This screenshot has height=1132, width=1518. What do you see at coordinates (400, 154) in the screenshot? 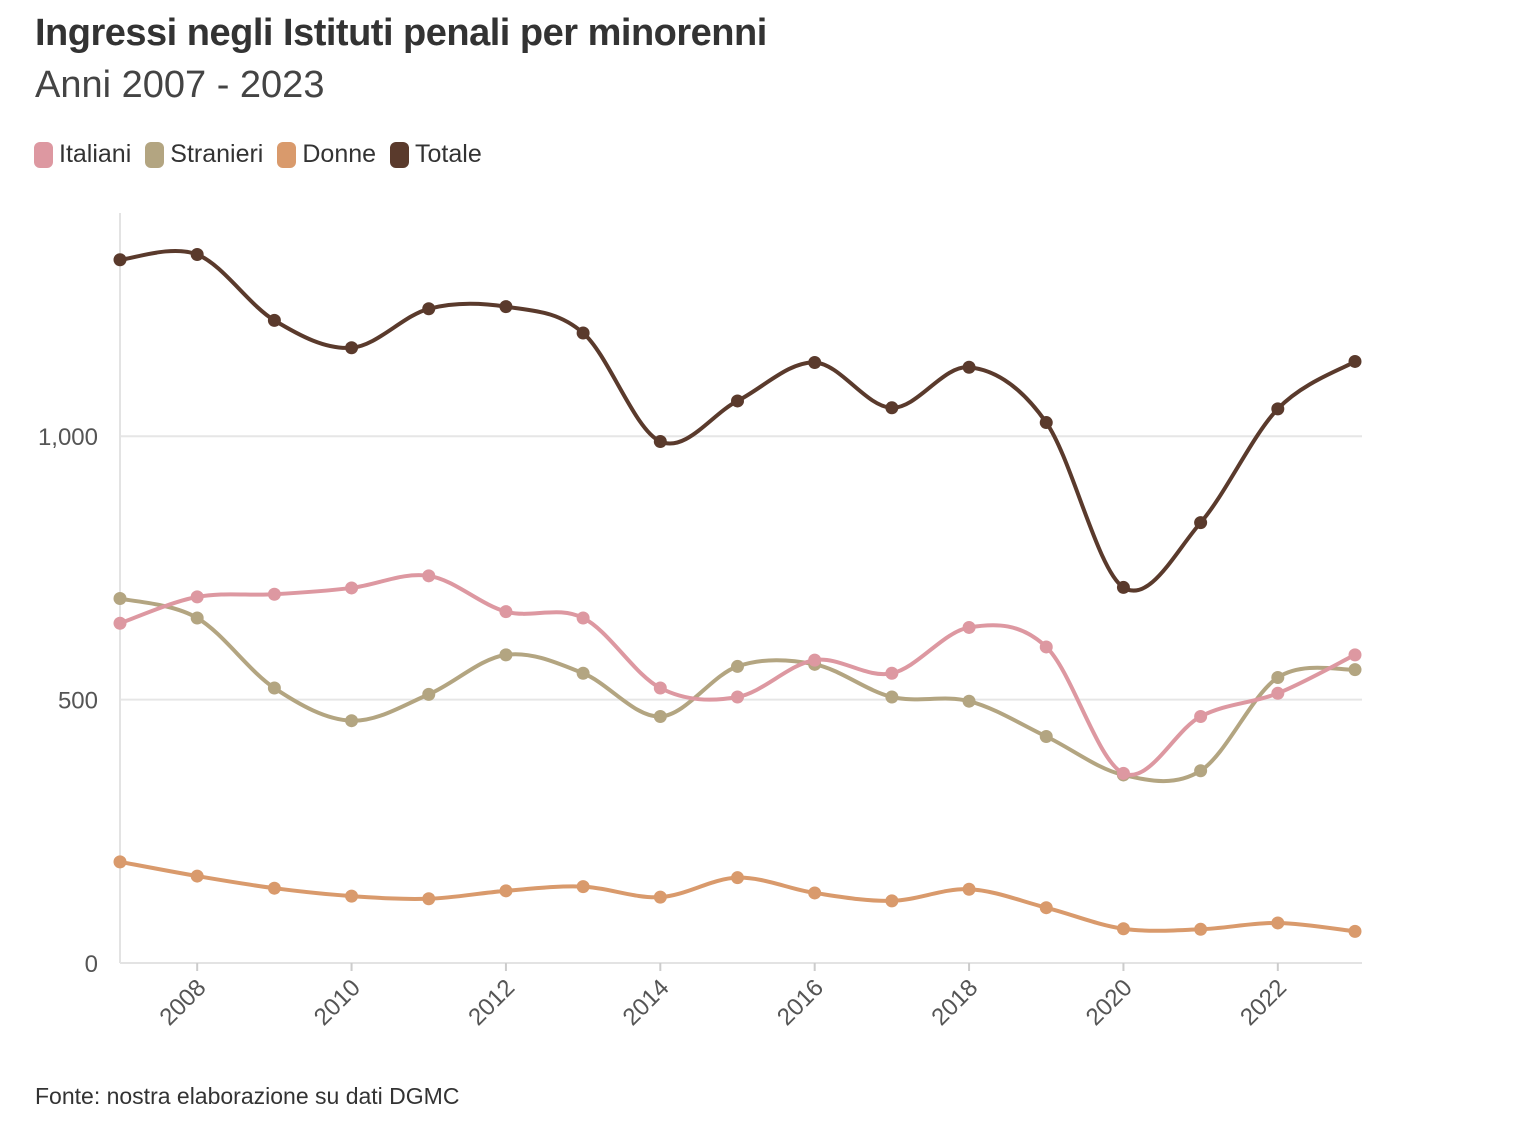
I see `legend-swatch-totale` at bounding box center [400, 154].